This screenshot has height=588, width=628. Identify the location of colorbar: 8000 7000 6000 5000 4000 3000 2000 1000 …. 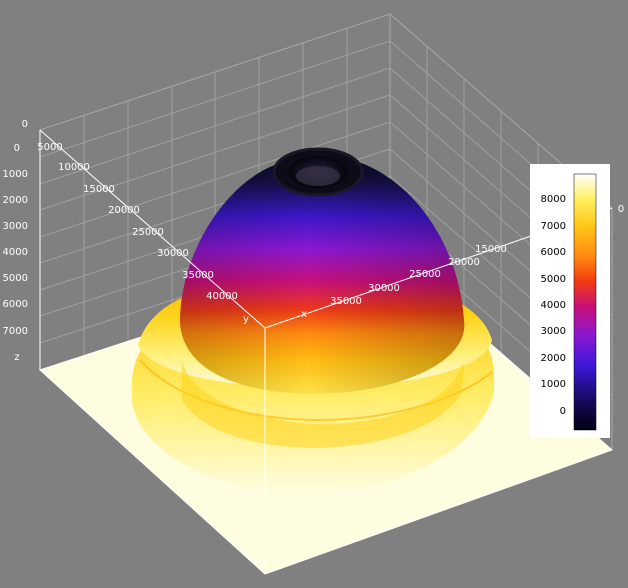
(570, 301).